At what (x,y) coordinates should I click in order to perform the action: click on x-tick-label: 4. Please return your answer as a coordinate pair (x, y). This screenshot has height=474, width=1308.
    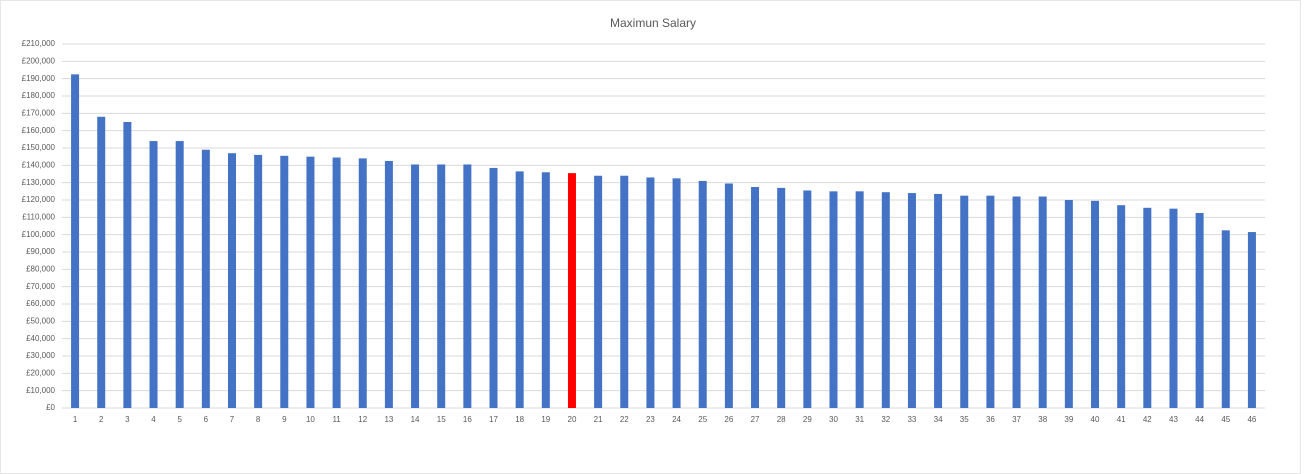
    Looking at the image, I should click on (153, 419).